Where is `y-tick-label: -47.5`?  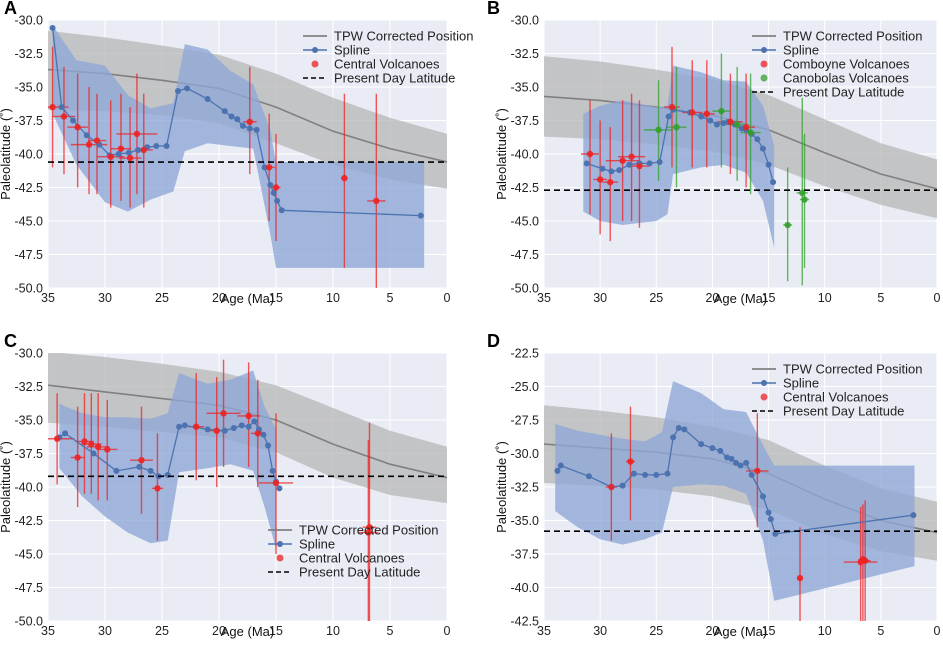
y-tick-label: -47.5 is located at coordinates (525, 255).